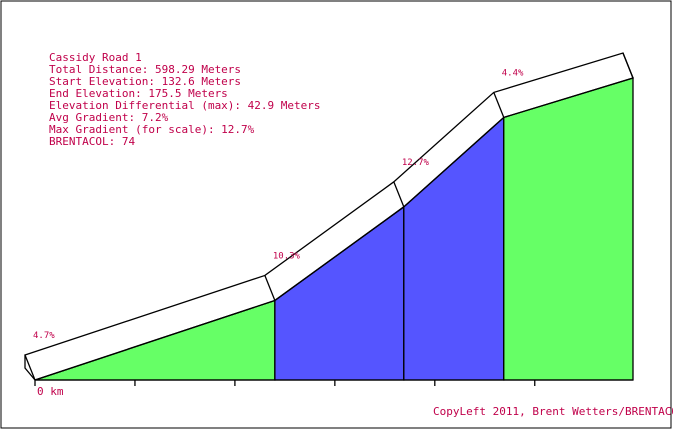 The image size is (673, 434). Describe the element at coordinates (553, 411) in the screenshot. I see `footer: CopyLeft 2011, Brent Wetters/BRENTACOL` at that location.